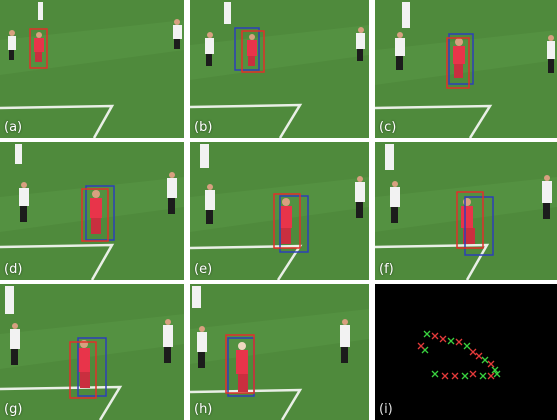 The image size is (557, 420). I want to click on panel-label: (b), so click(203, 127).